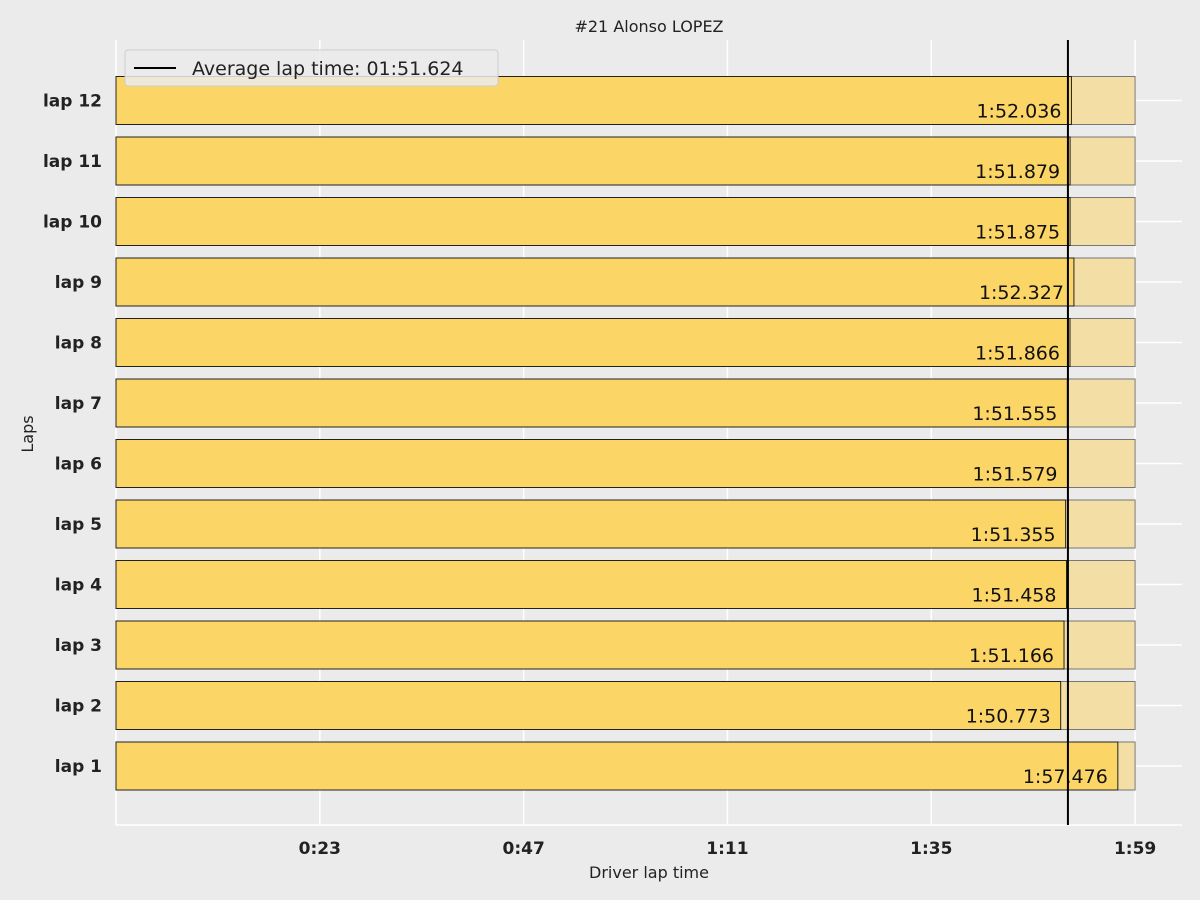  Describe the element at coordinates (1135, 849) in the screenshot. I see `x-tick-label: 1:59` at that location.